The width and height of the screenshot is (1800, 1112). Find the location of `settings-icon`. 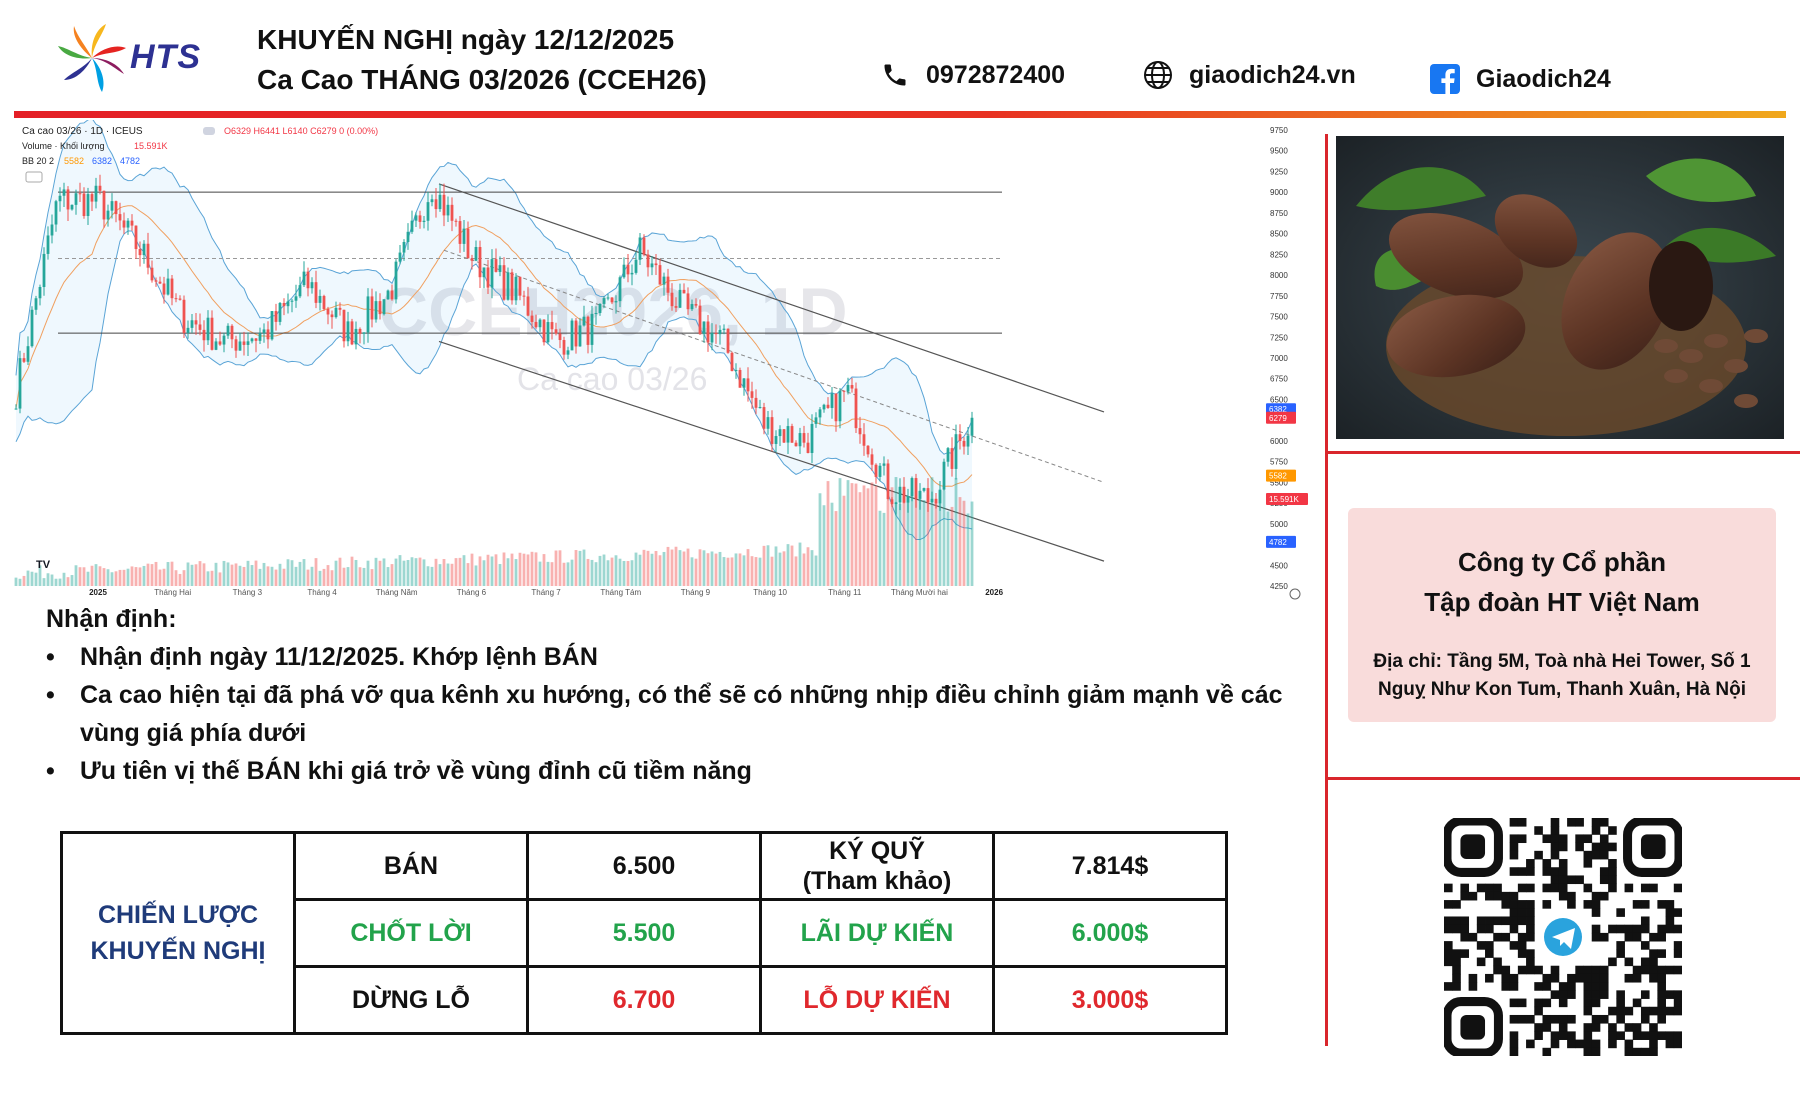

settings-icon is located at coordinates (1295, 594).